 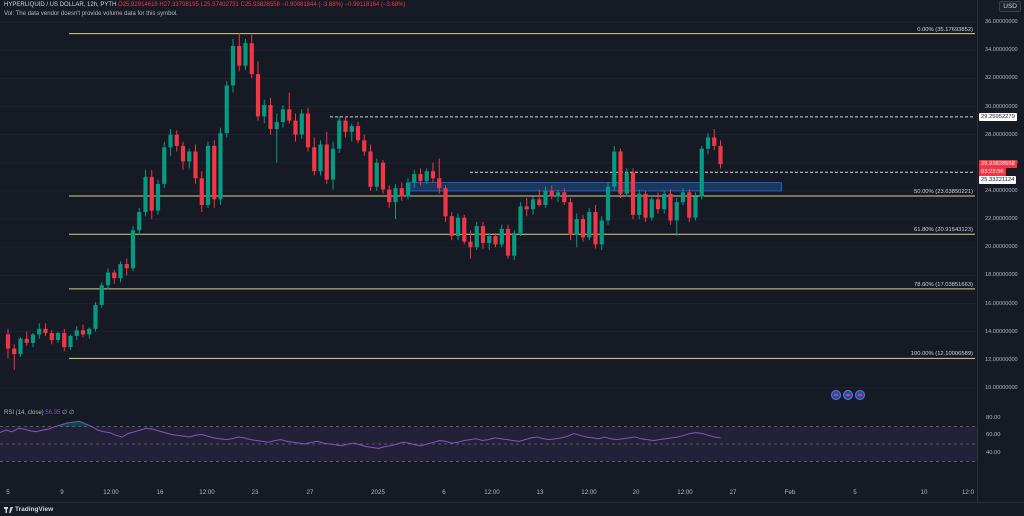 I want to click on rsi-legend: RSI (14, close) 56.35 ∅ ∅, so click(x=39, y=412).